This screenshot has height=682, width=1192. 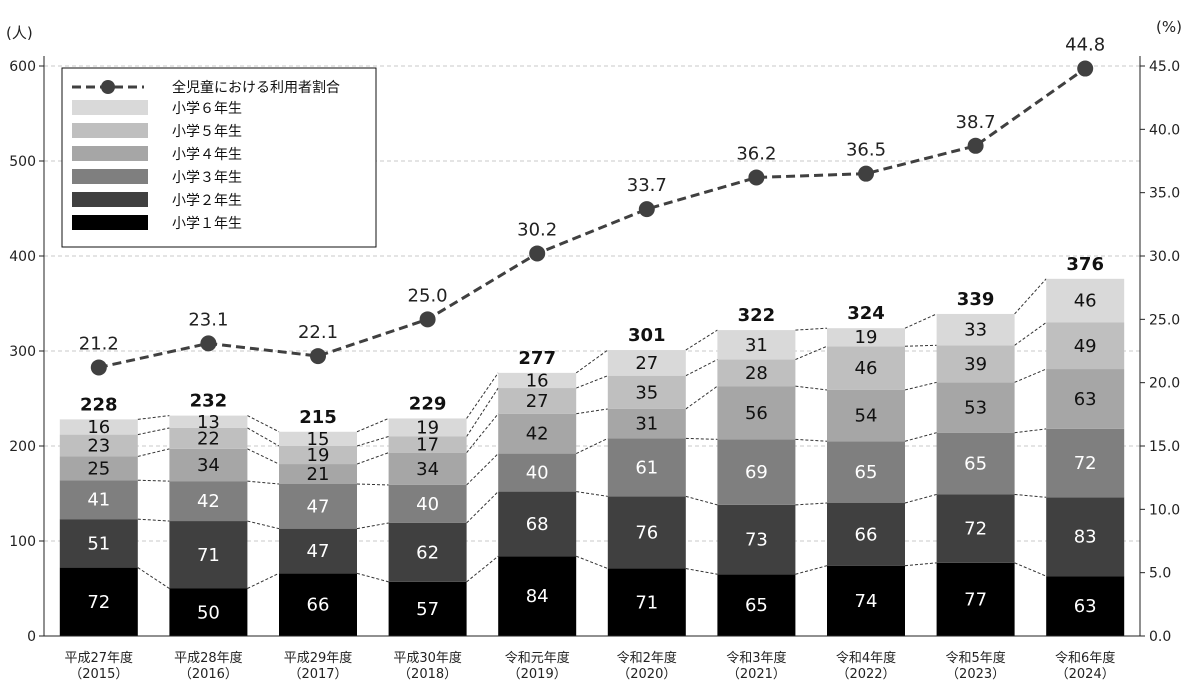 What do you see at coordinates (756, 153) in the screenshot?
I see `rate-value-label: 36.2` at bounding box center [756, 153].